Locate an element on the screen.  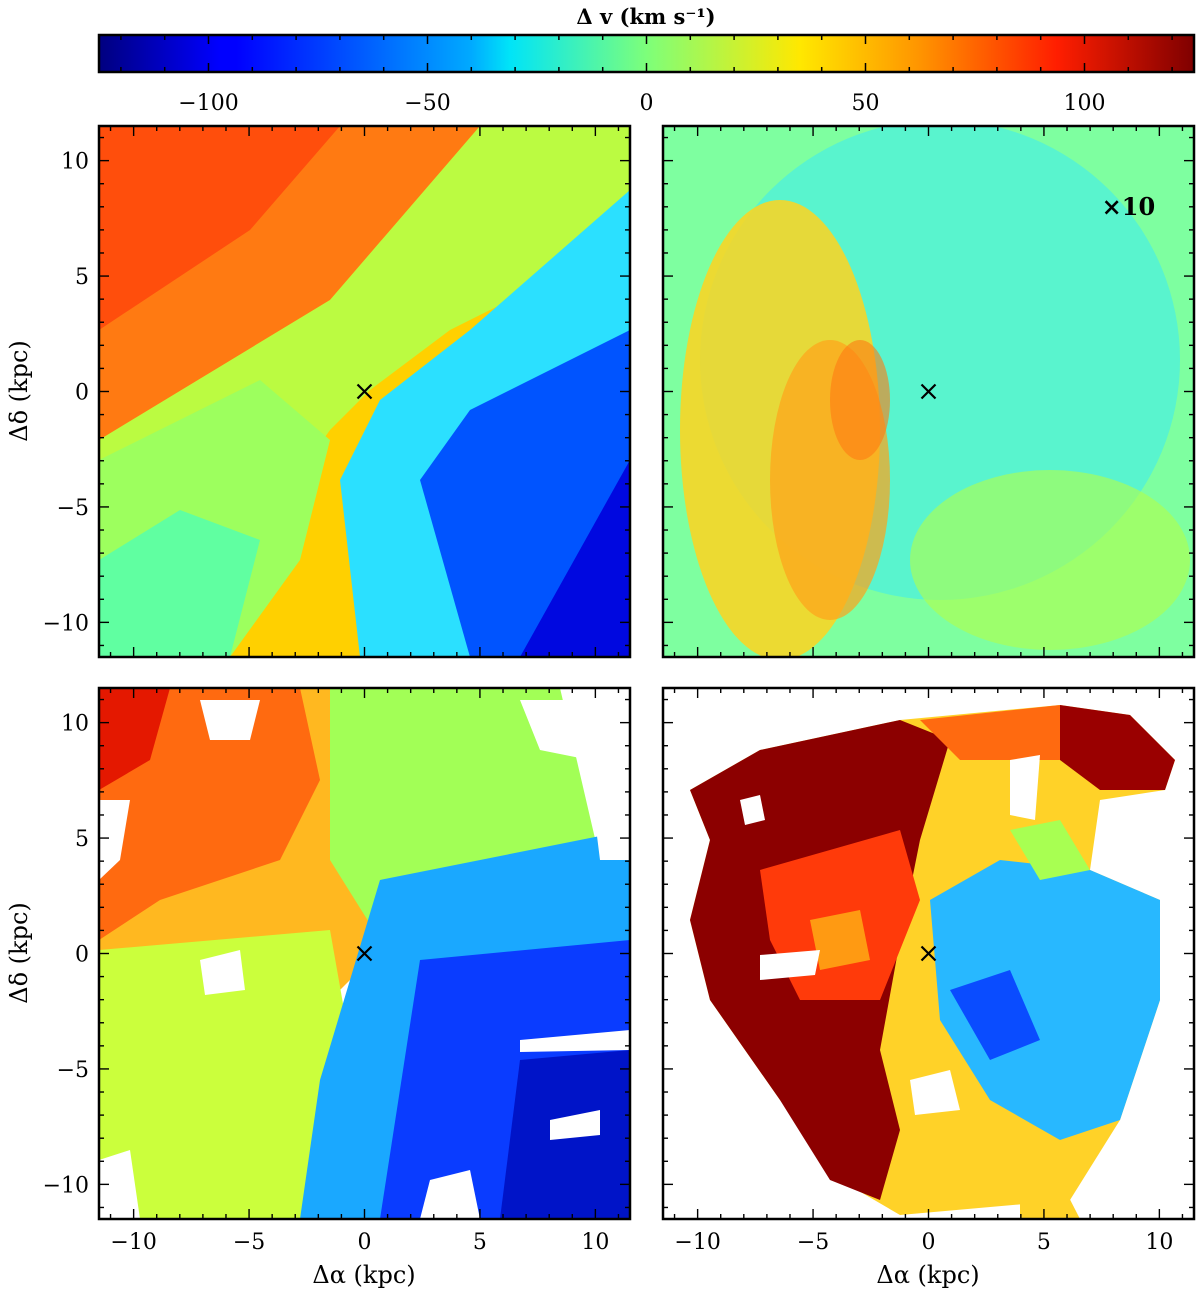
panel-top-left-ylabel: Δδ (kpc) is located at coordinates (19, 390).